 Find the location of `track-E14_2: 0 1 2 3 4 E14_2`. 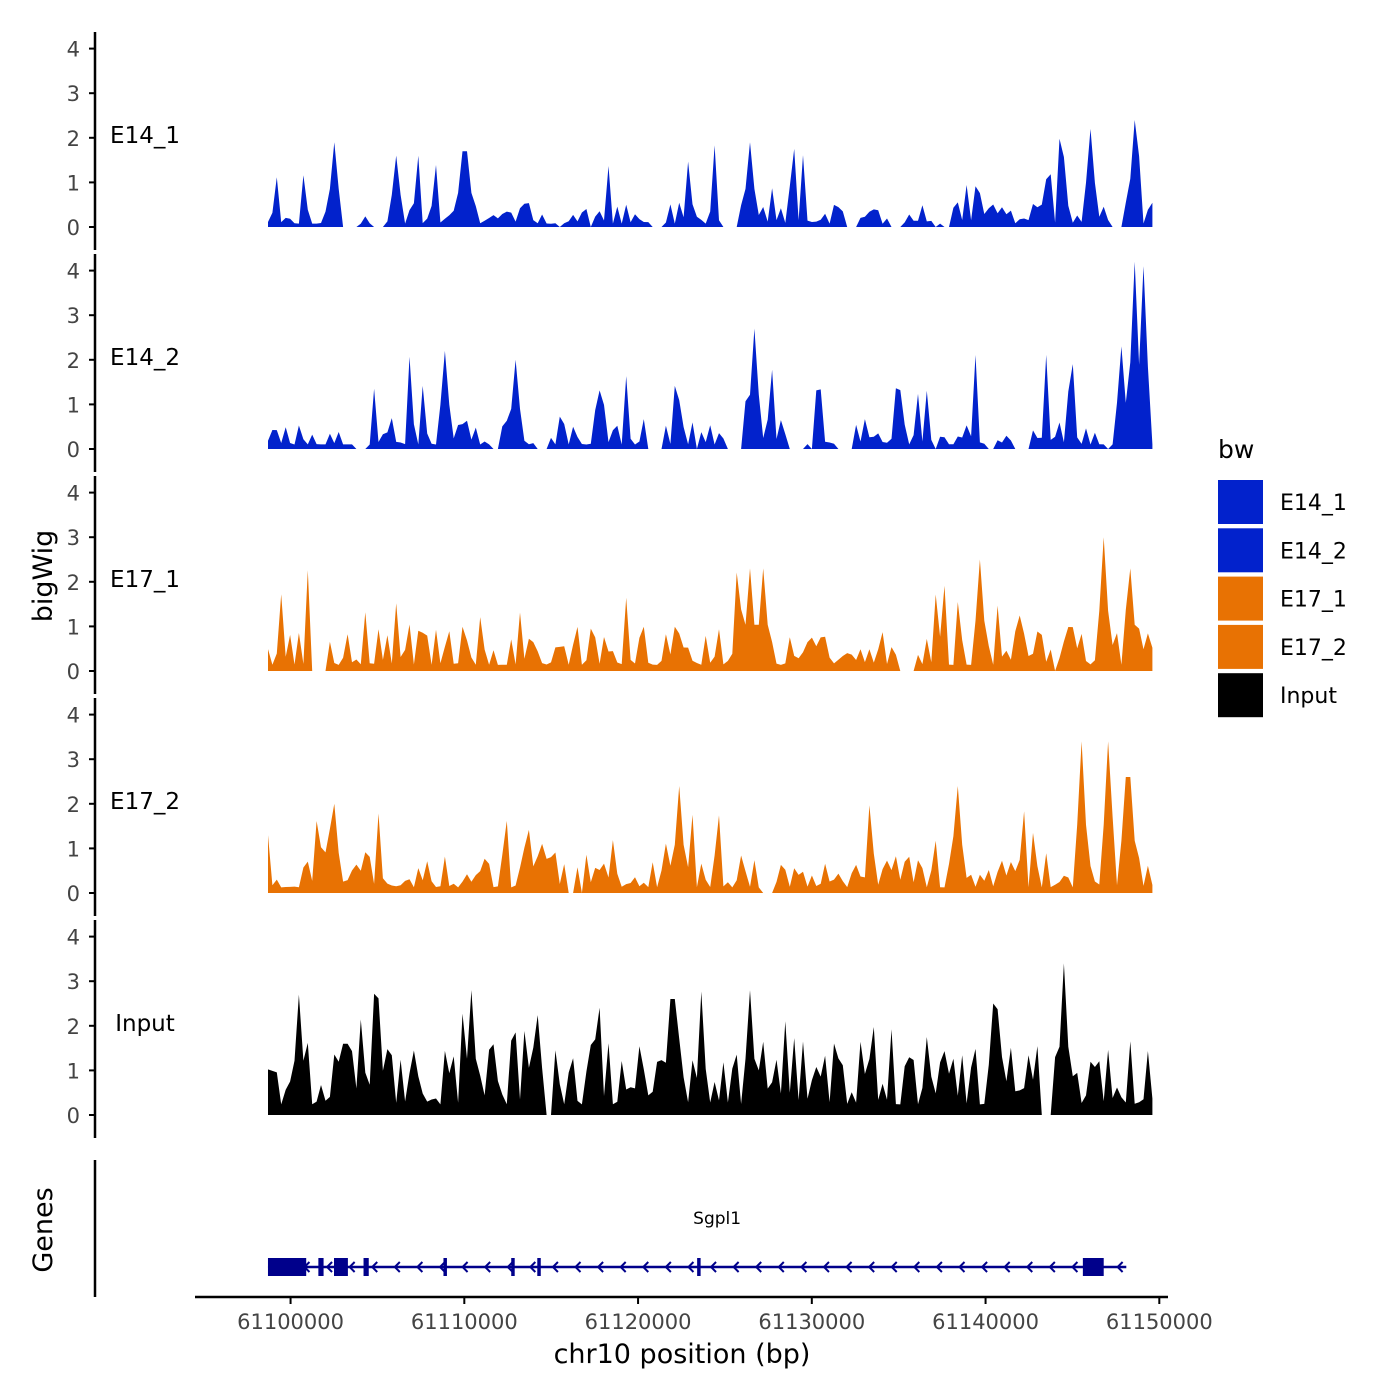

track-E14_2: 0 1 2 3 4 E14_2 is located at coordinates (610, 363).